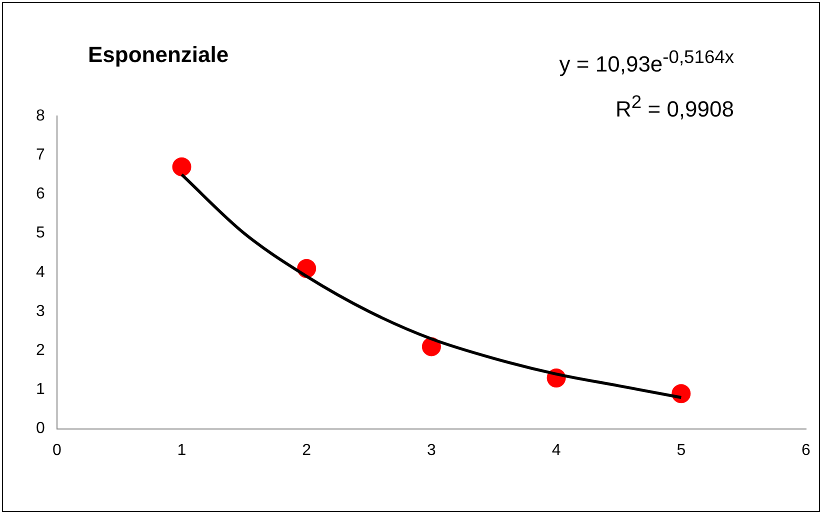 This screenshot has height=516, width=824. I want to click on x-tick-label: 1, so click(181, 450).